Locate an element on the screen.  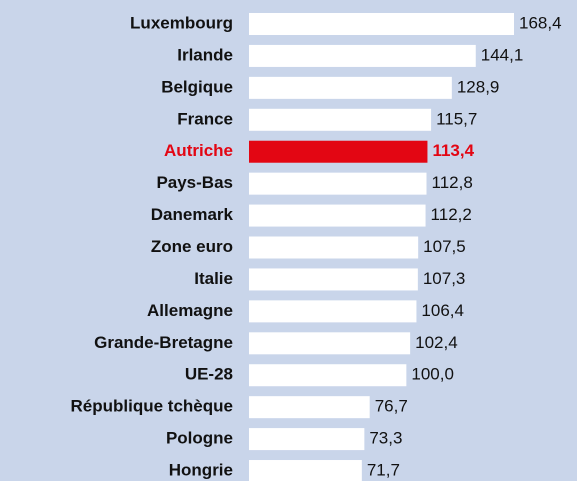
value-label: 112,8 is located at coordinates (452, 182).